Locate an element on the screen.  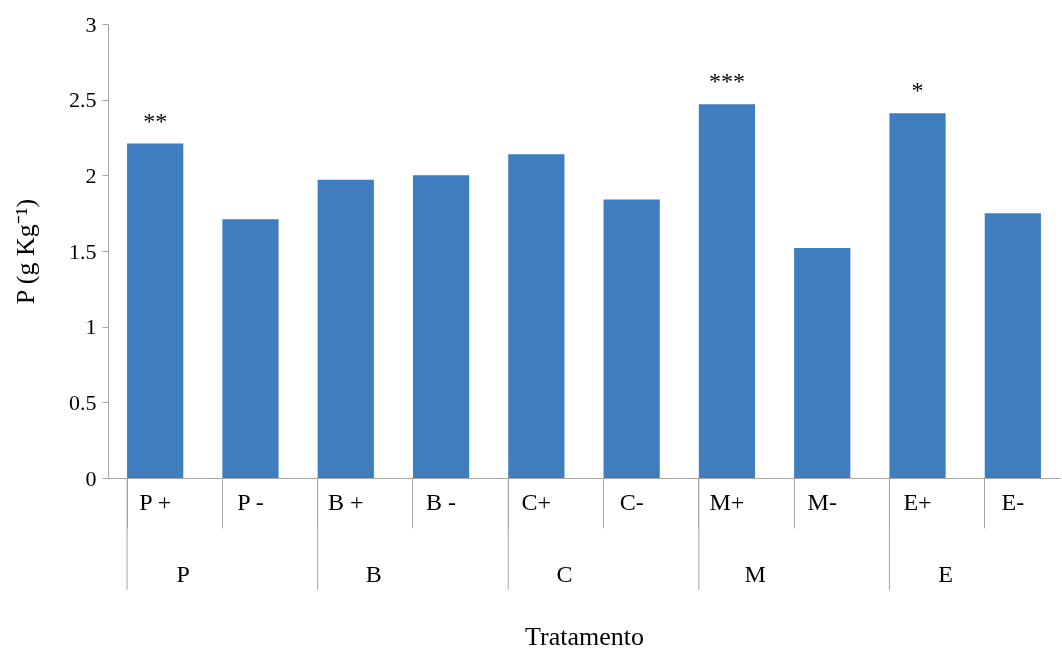
annotation: *** is located at coordinates (726, 81).